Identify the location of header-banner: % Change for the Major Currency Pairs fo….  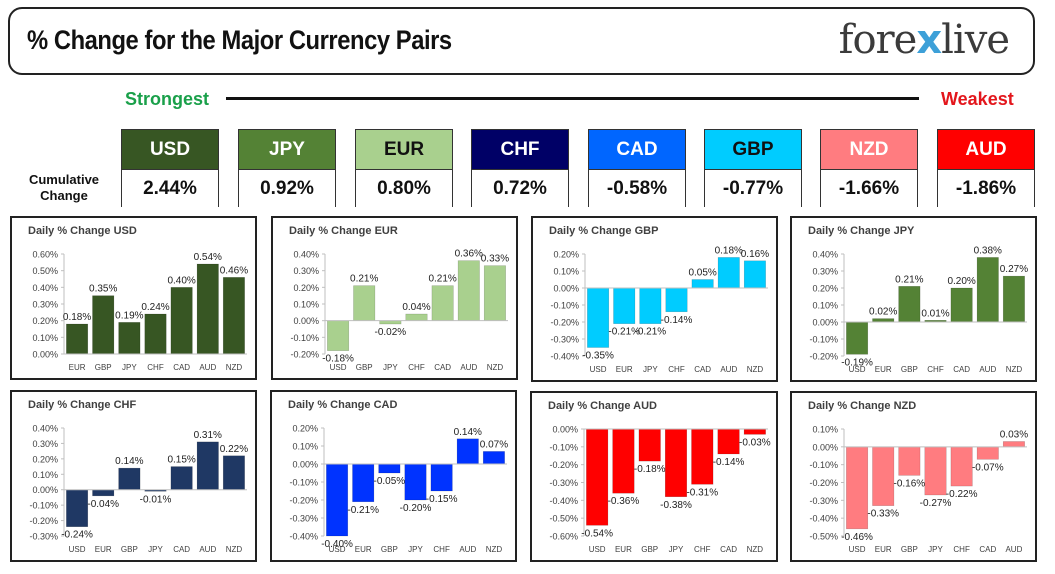
(521, 41).